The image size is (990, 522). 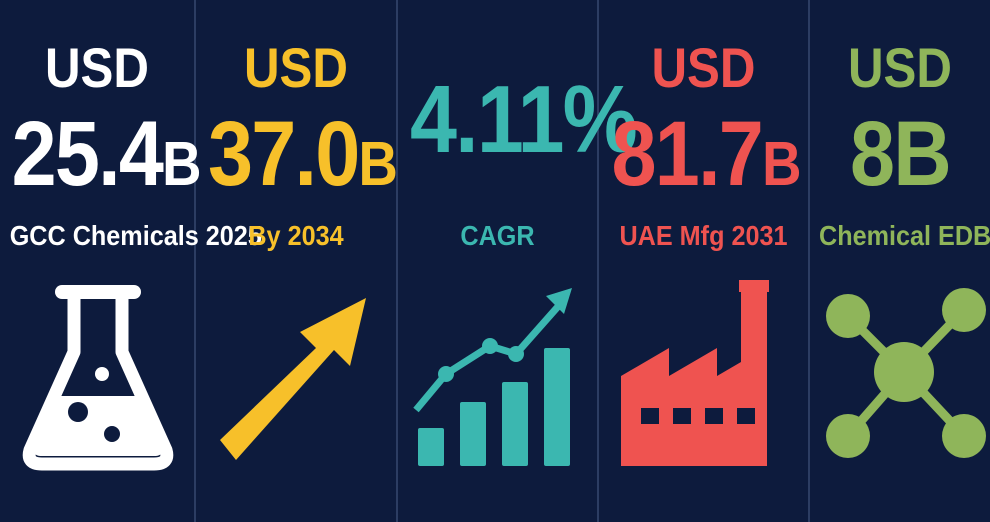 What do you see at coordinates (135, 235) in the screenshot?
I see `stat-label: GCC Chemicals 2025` at bounding box center [135, 235].